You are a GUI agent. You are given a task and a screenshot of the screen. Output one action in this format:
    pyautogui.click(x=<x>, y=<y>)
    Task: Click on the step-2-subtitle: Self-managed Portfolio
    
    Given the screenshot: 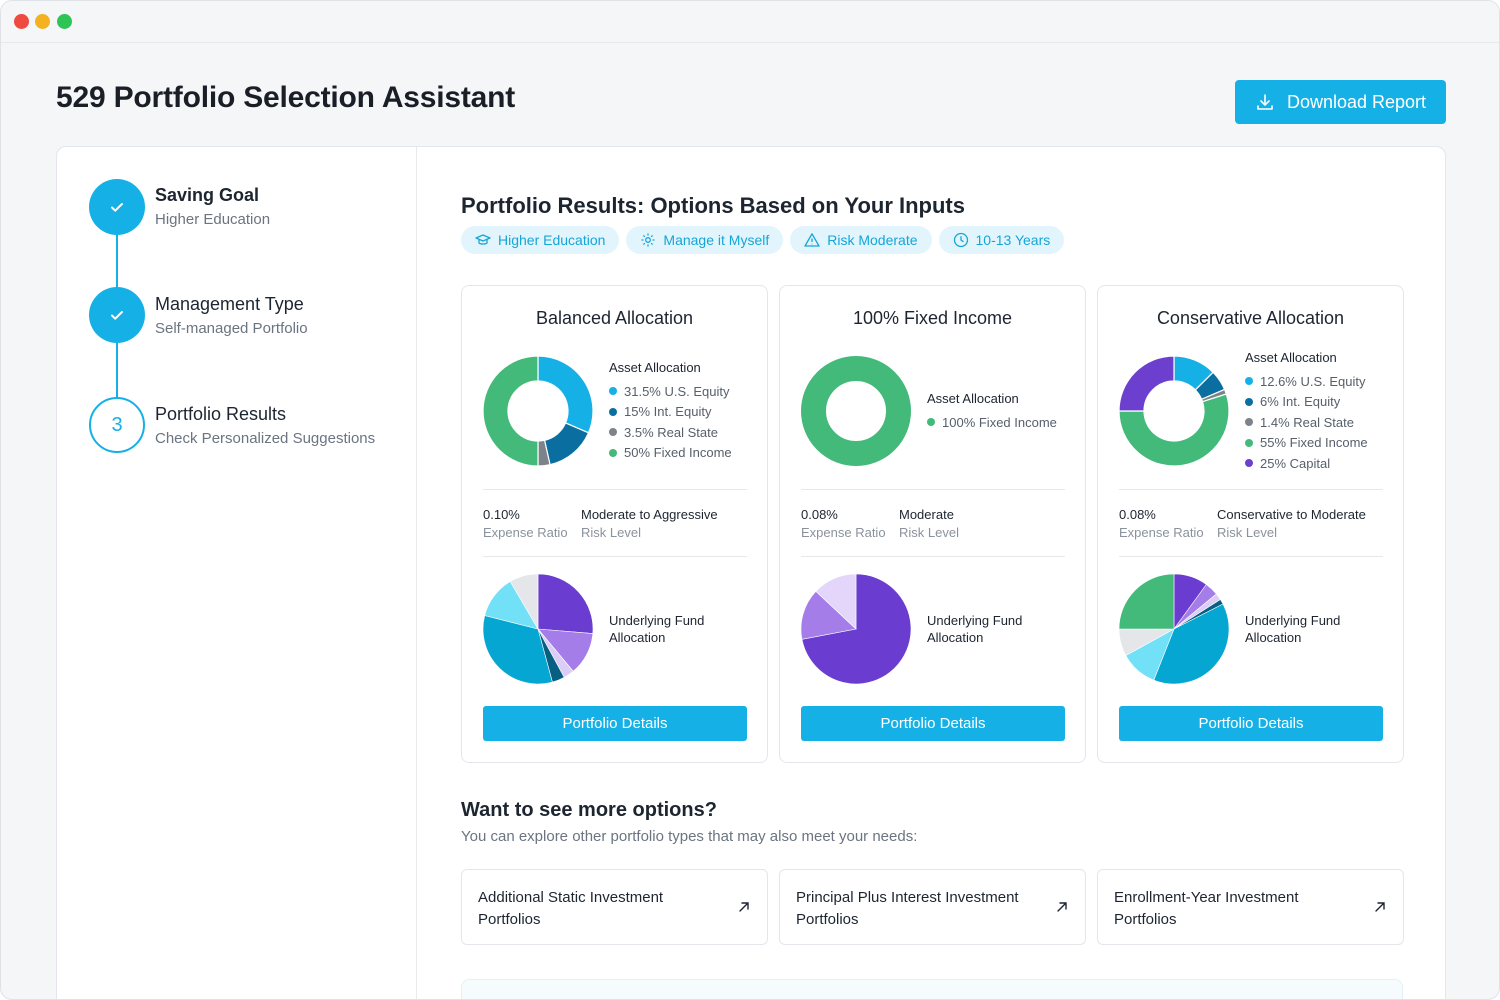 What is the action you would take?
    pyautogui.click(x=231, y=328)
    